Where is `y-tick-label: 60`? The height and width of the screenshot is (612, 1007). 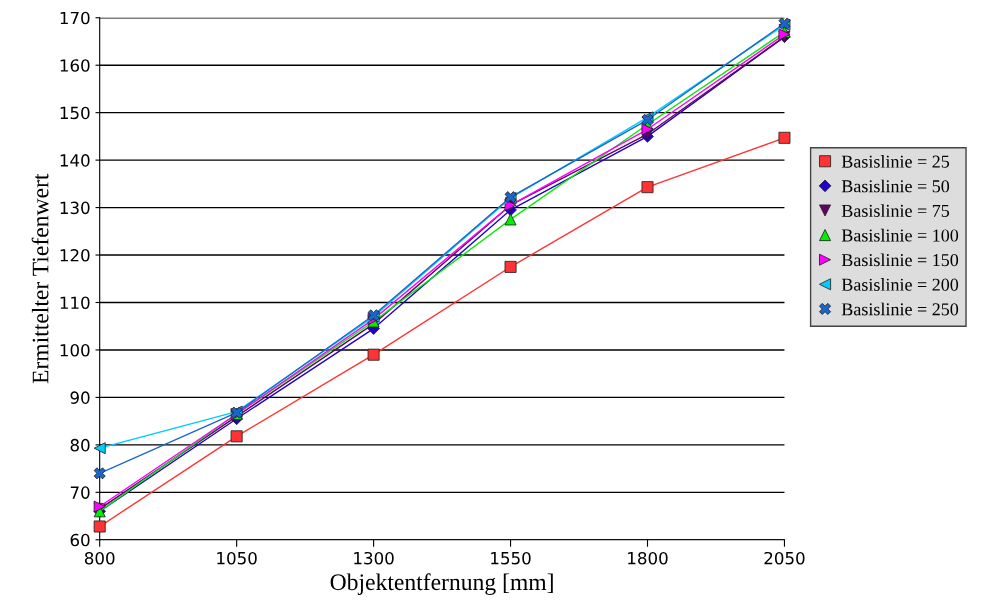 y-tick-label: 60 is located at coordinates (80, 540).